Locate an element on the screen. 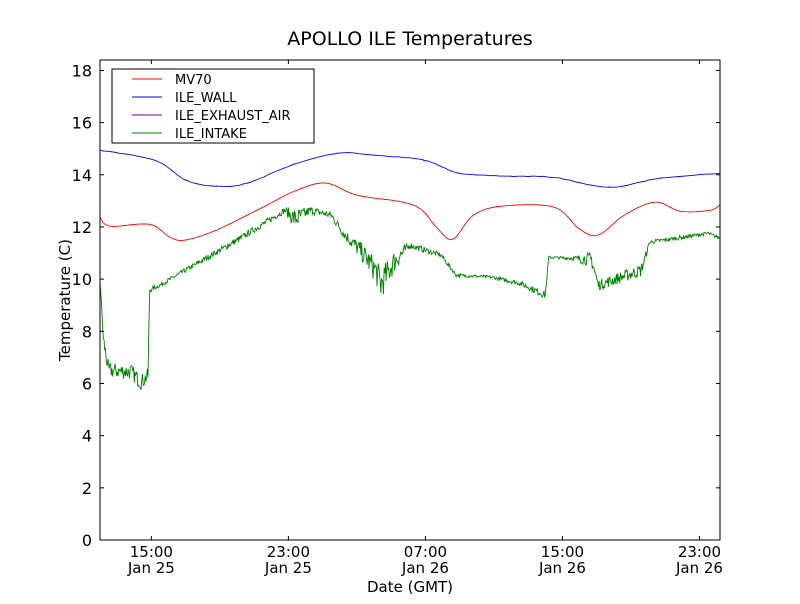 Image resolution: width=800 pixels, height=604 pixels. y-tick-label: 0 is located at coordinates (87, 540).